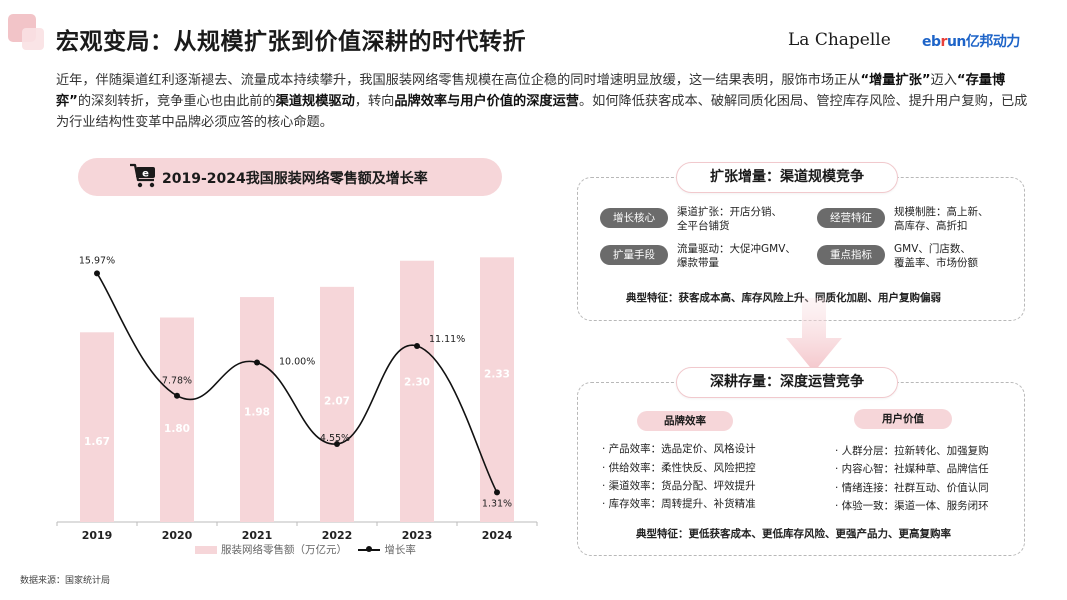 Image resolution: width=1067 pixels, height=600 pixels. What do you see at coordinates (97, 260) in the screenshot?
I see `growth-rate-label: 15.97%` at bounding box center [97, 260].